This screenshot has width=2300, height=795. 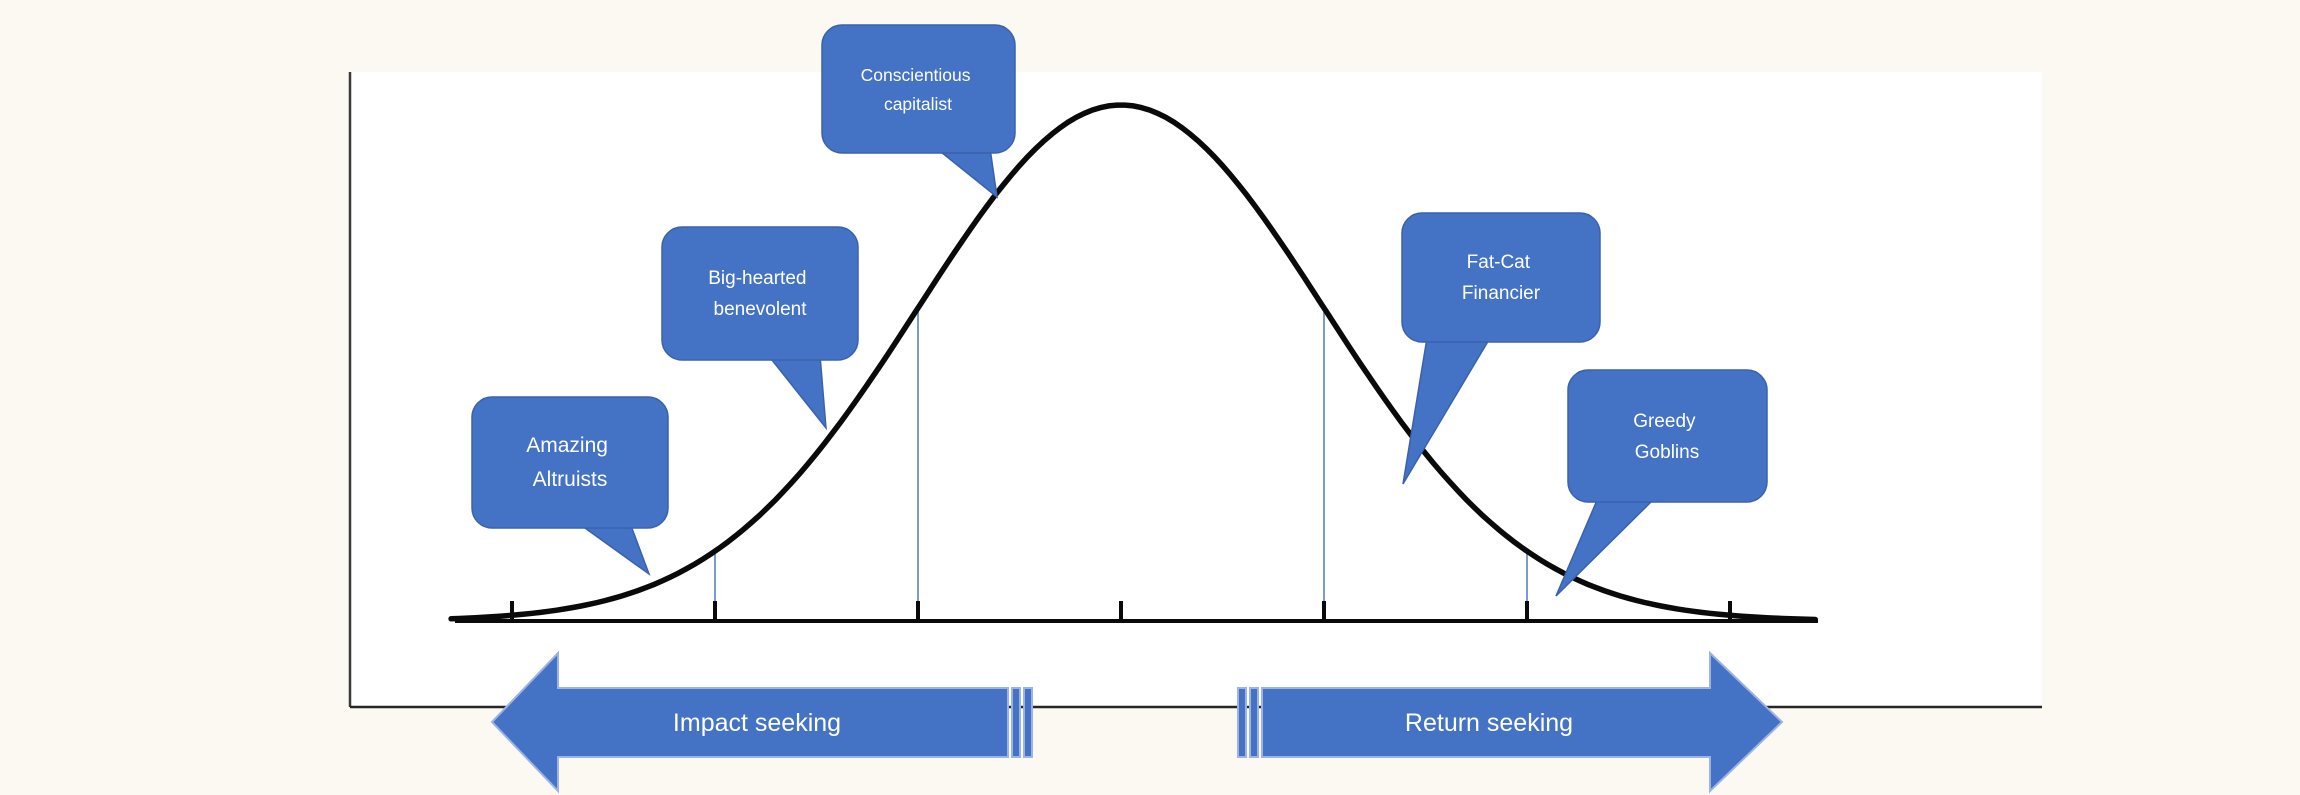 I want to click on callout-label: Big-hearted benevolent, so click(x=760, y=294).